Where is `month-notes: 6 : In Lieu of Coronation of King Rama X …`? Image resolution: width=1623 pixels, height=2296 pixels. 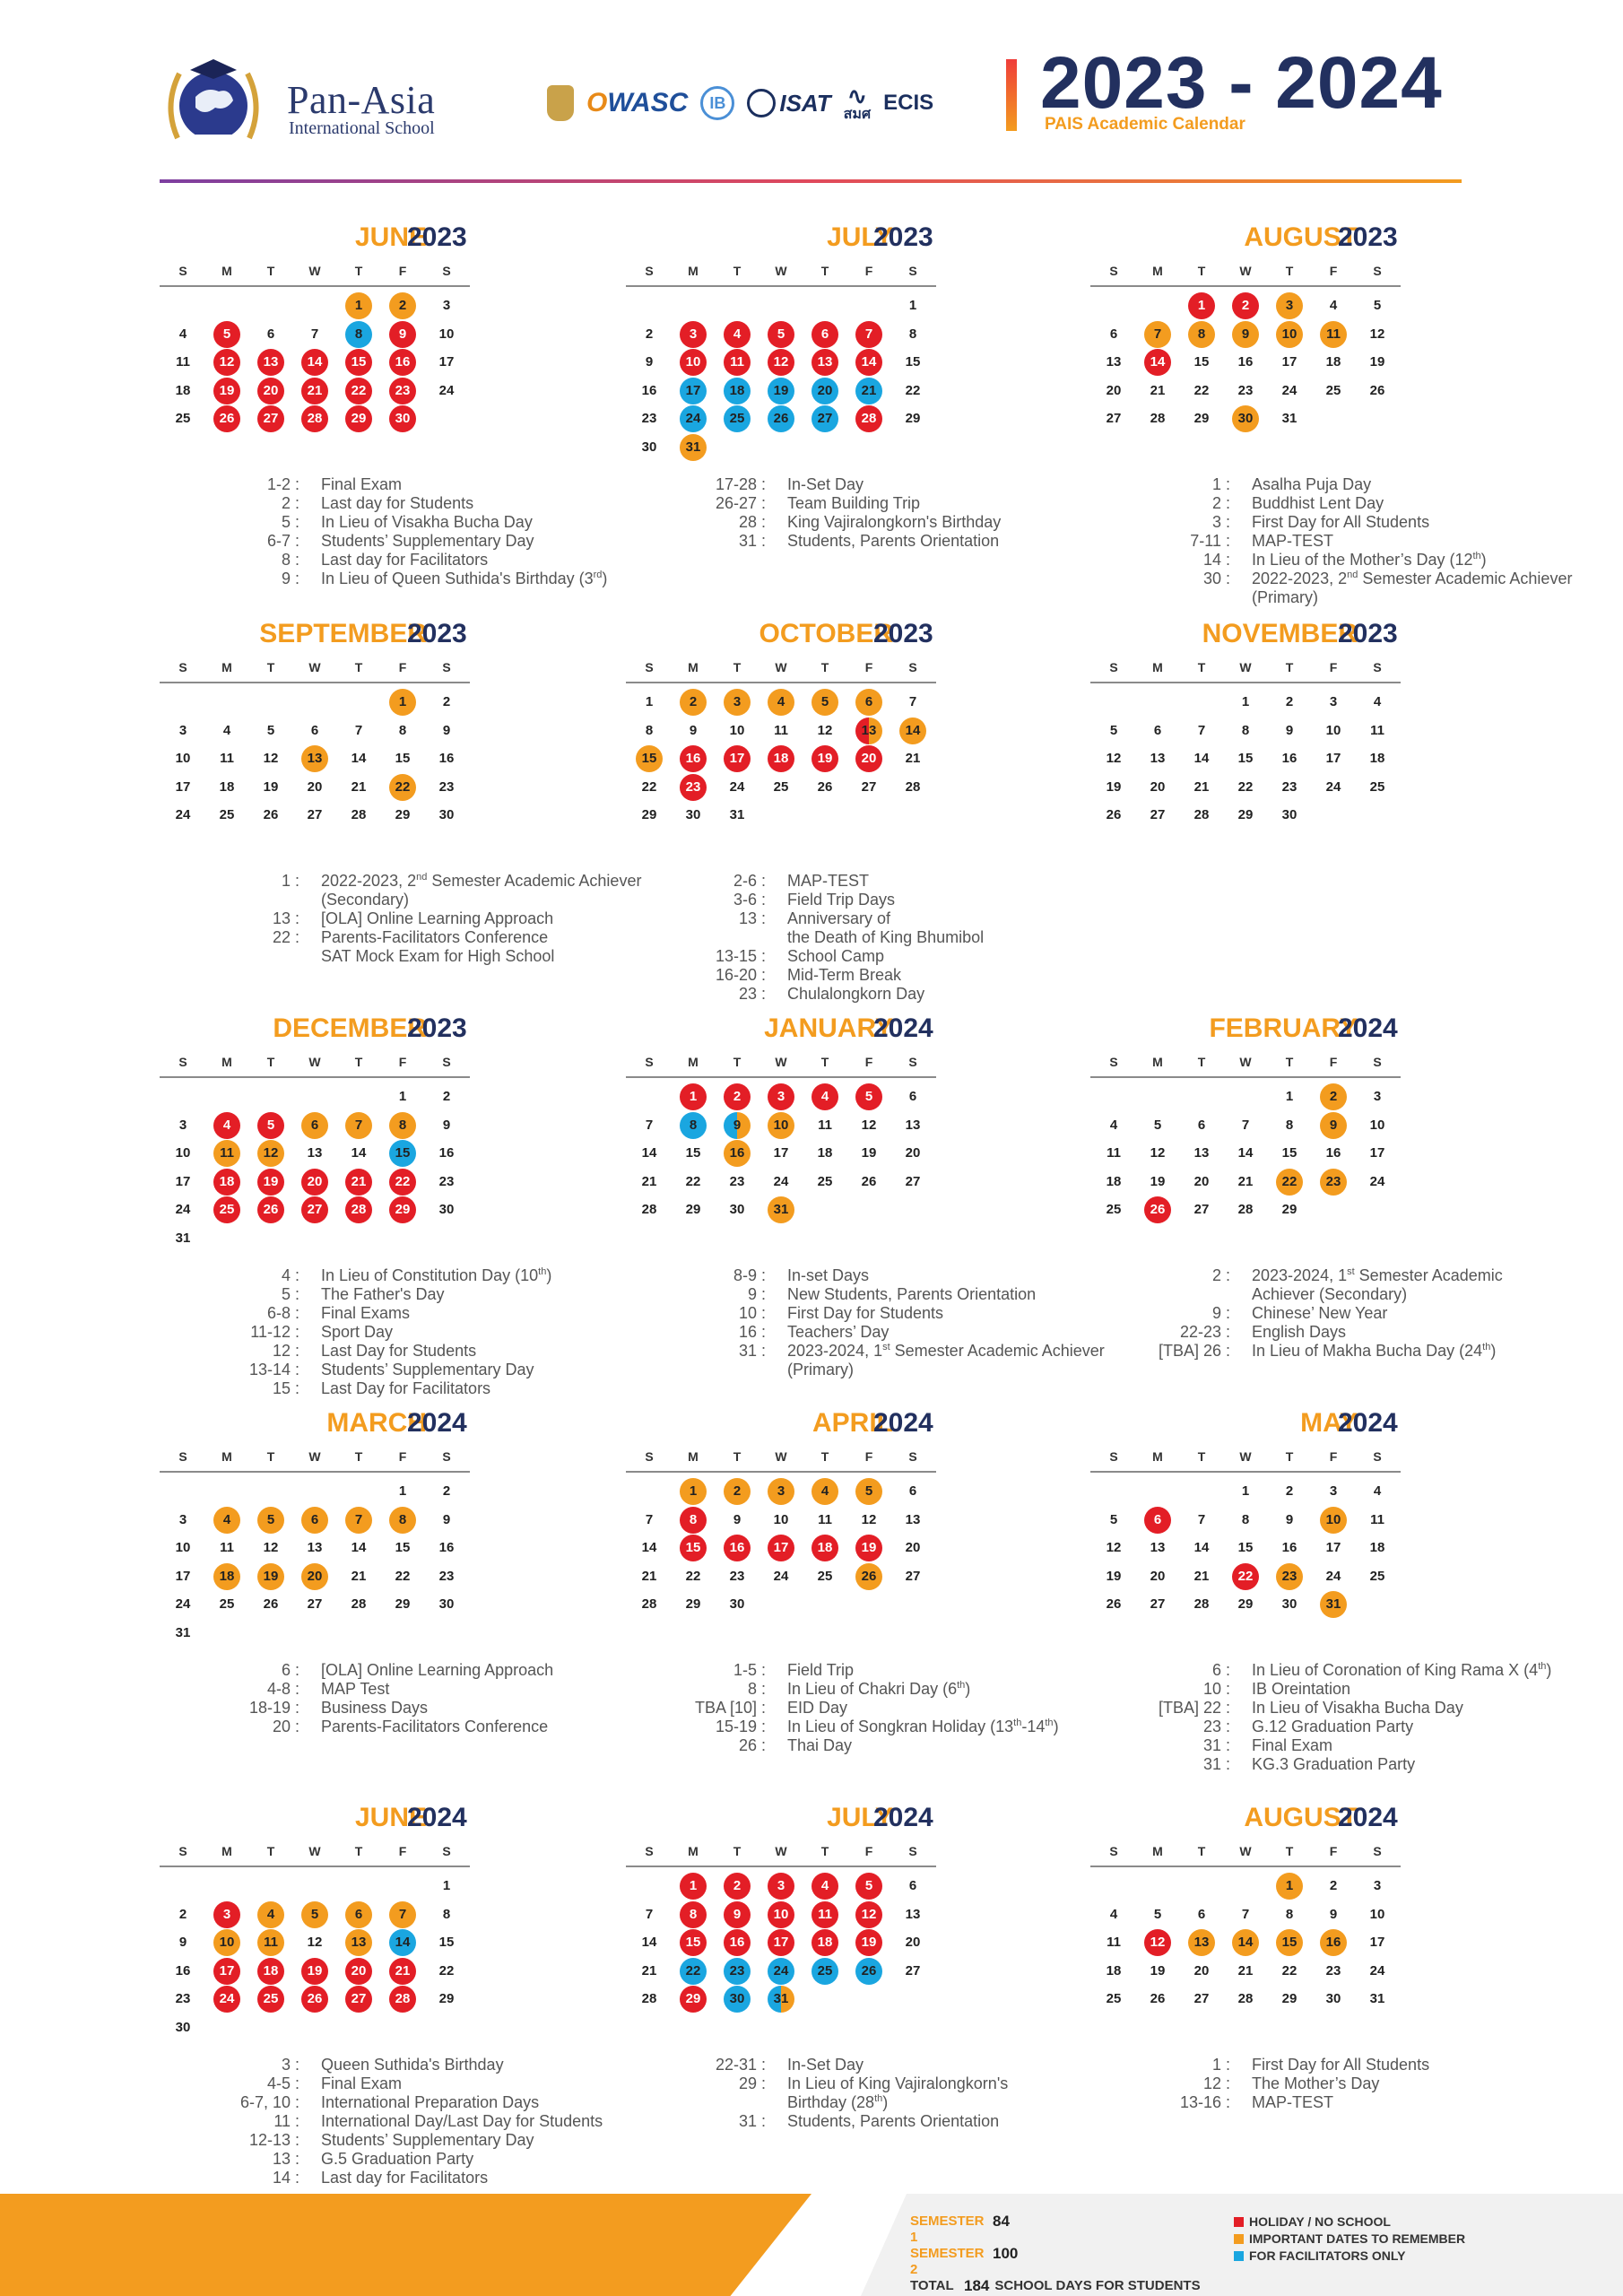
month-notes: 6 : In Lieu of Coronation of King Rama X … is located at coordinates (1341, 1717).